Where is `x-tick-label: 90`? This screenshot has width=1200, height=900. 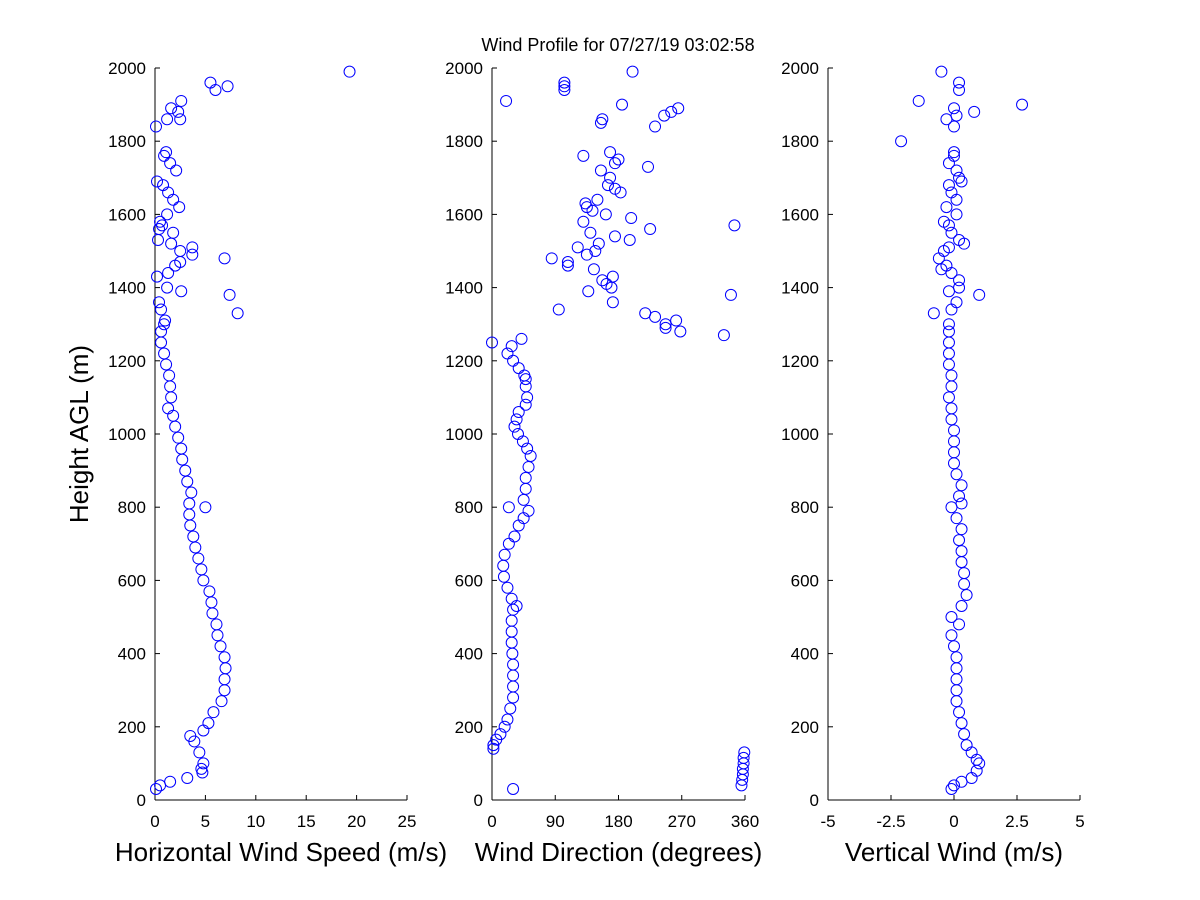 x-tick-label: 90 is located at coordinates (555, 821).